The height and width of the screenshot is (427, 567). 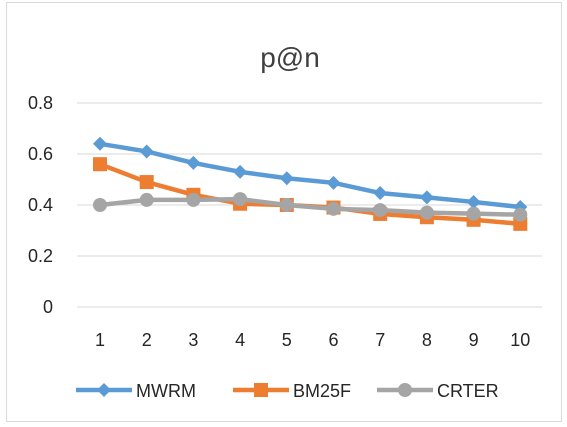 What do you see at coordinates (474, 340) in the screenshot?
I see `x-tick-label: 9` at bounding box center [474, 340].